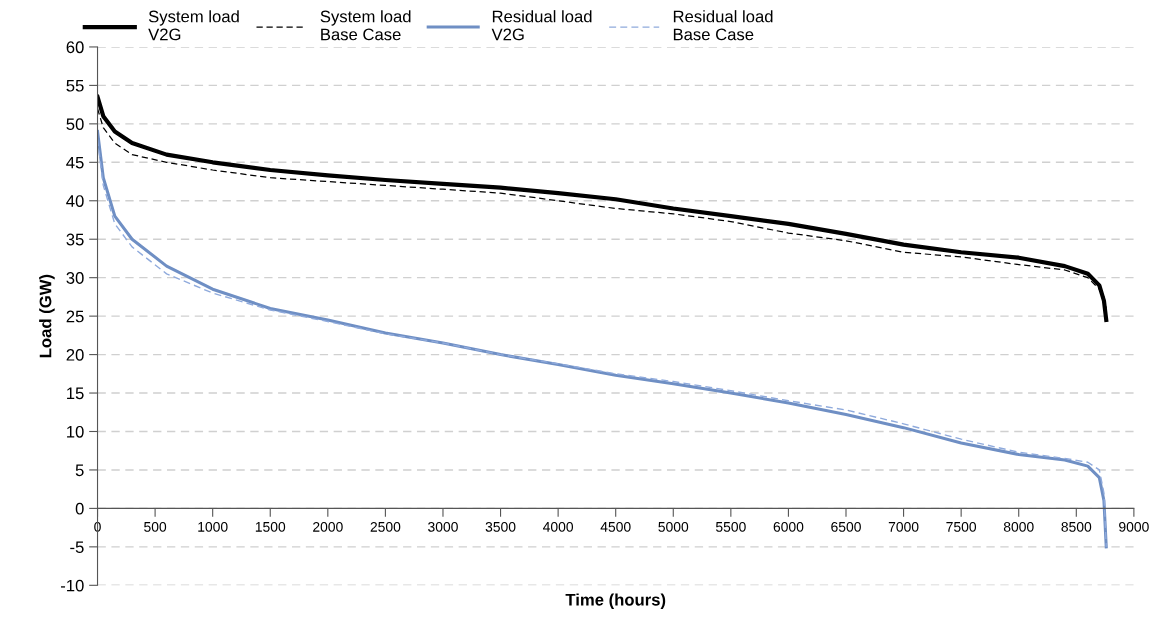  Describe the element at coordinates (903, 526) in the screenshot. I see `x-tick-label: 7000` at that location.